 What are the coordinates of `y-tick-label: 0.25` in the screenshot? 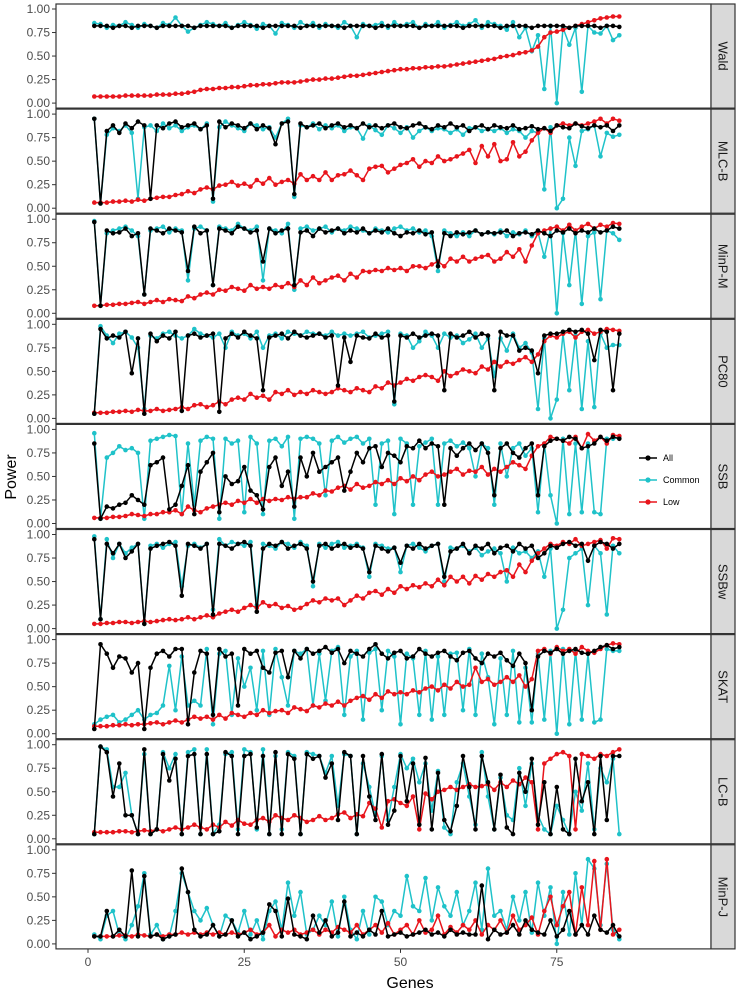 It's located at (39, 290).